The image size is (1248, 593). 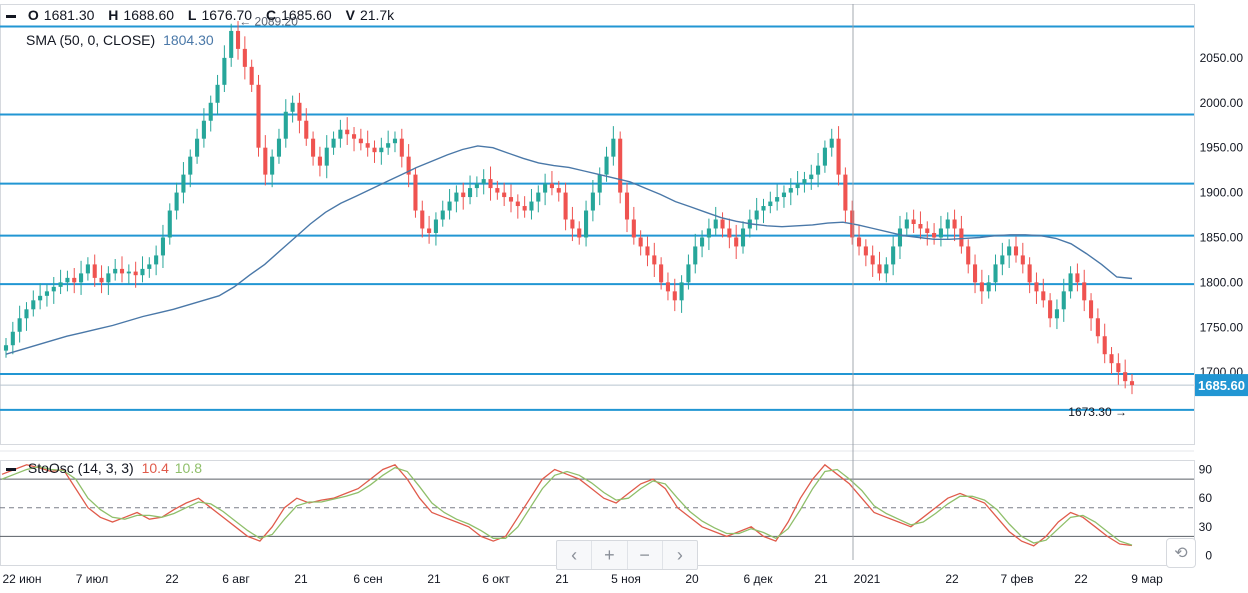 What do you see at coordinates (1206, 470) in the screenshot?
I see `stochastic-axis-label: 90` at bounding box center [1206, 470].